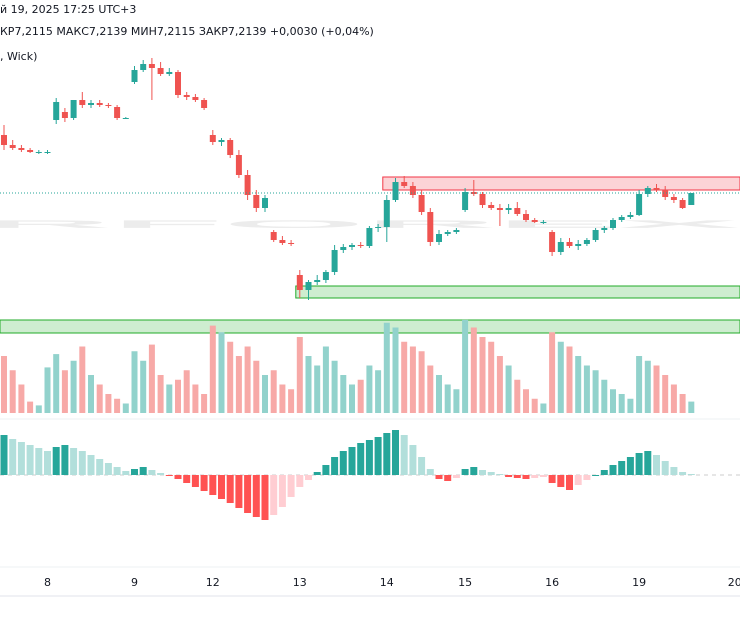 This screenshot has height=620, width=740. I want to click on chart-title: й 19, 2025 17:25 UTC+3, so click(68, 9).